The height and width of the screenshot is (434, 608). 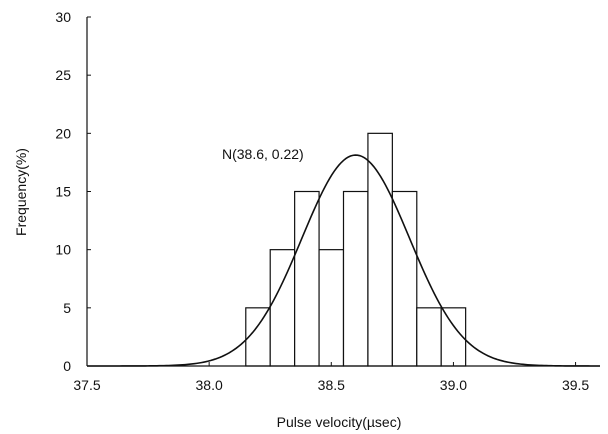 What do you see at coordinates (209, 385) in the screenshot?
I see `x-tick-label: 38.0` at bounding box center [209, 385].